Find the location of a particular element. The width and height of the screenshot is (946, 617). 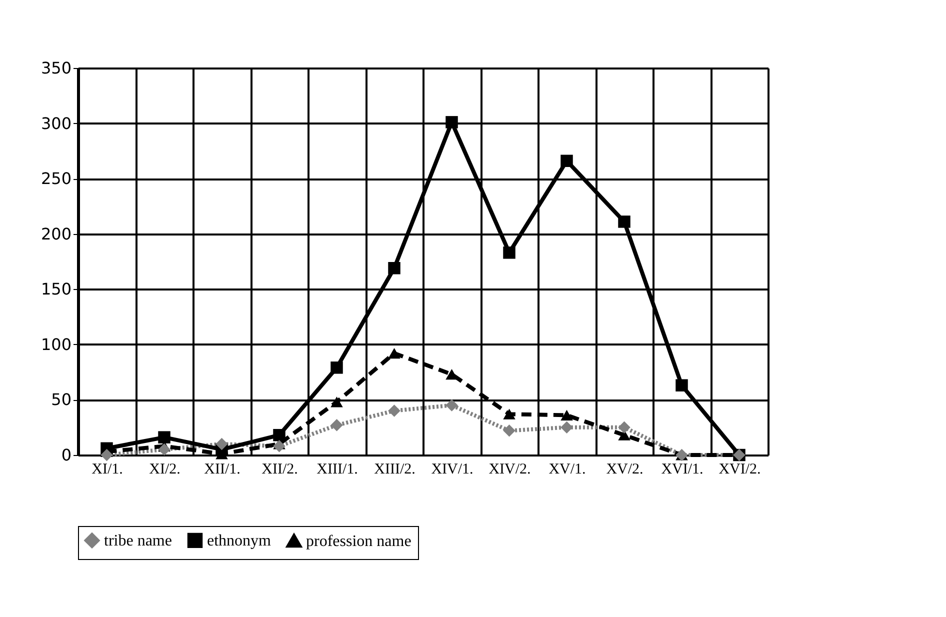

x-tick-label: XIII/1. is located at coordinates (337, 470).